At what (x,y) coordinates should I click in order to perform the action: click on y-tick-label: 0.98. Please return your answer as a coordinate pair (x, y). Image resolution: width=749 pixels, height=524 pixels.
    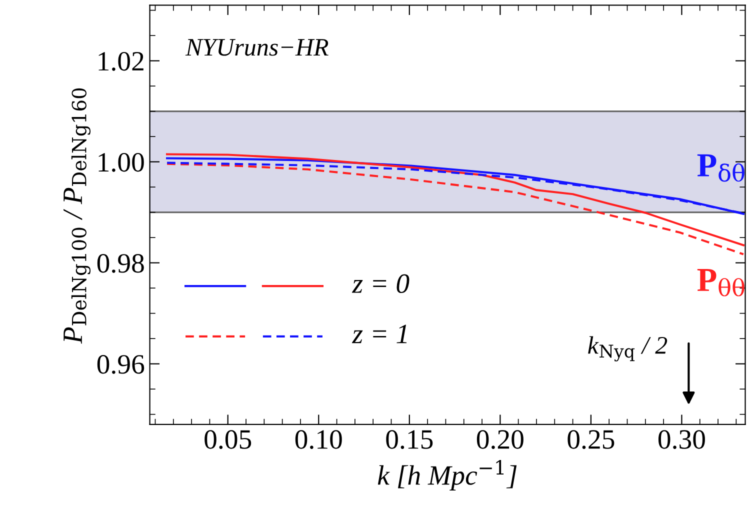
    Looking at the image, I should click on (120, 263).